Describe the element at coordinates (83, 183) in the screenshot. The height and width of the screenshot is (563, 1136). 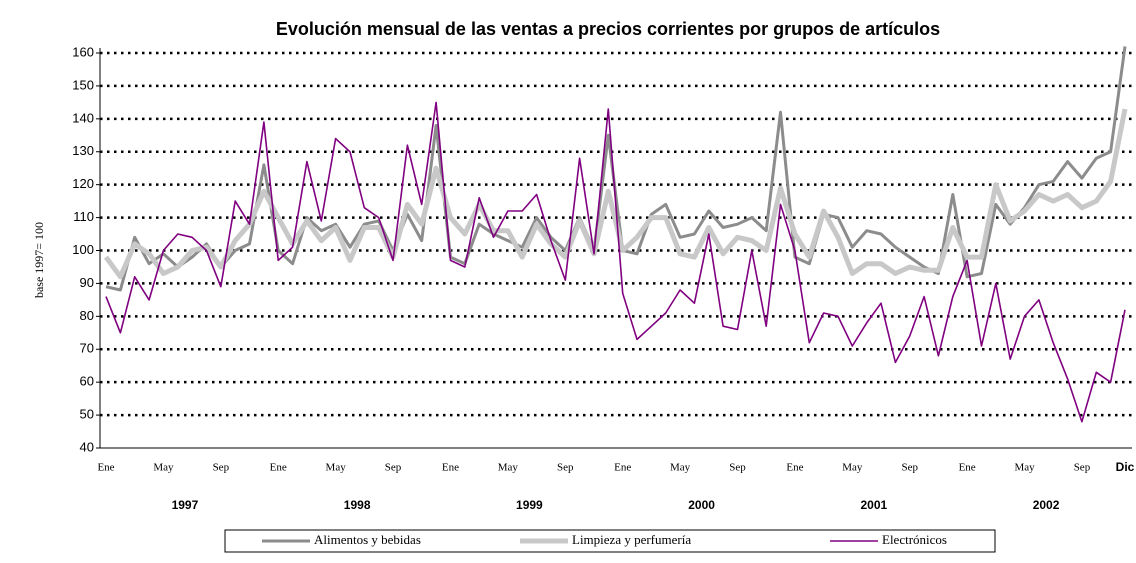
I see `y-tick-label: 120` at that location.